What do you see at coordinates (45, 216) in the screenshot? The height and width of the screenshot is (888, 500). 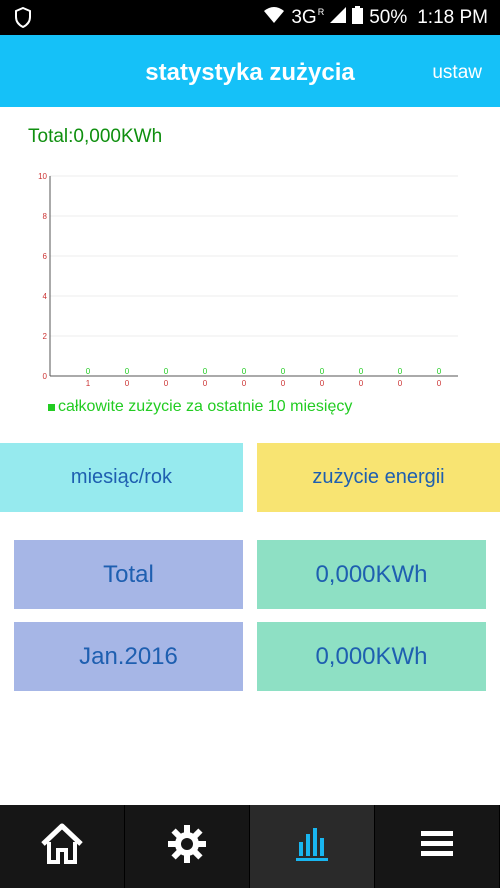 I see `y-tick-label: 8` at bounding box center [45, 216].